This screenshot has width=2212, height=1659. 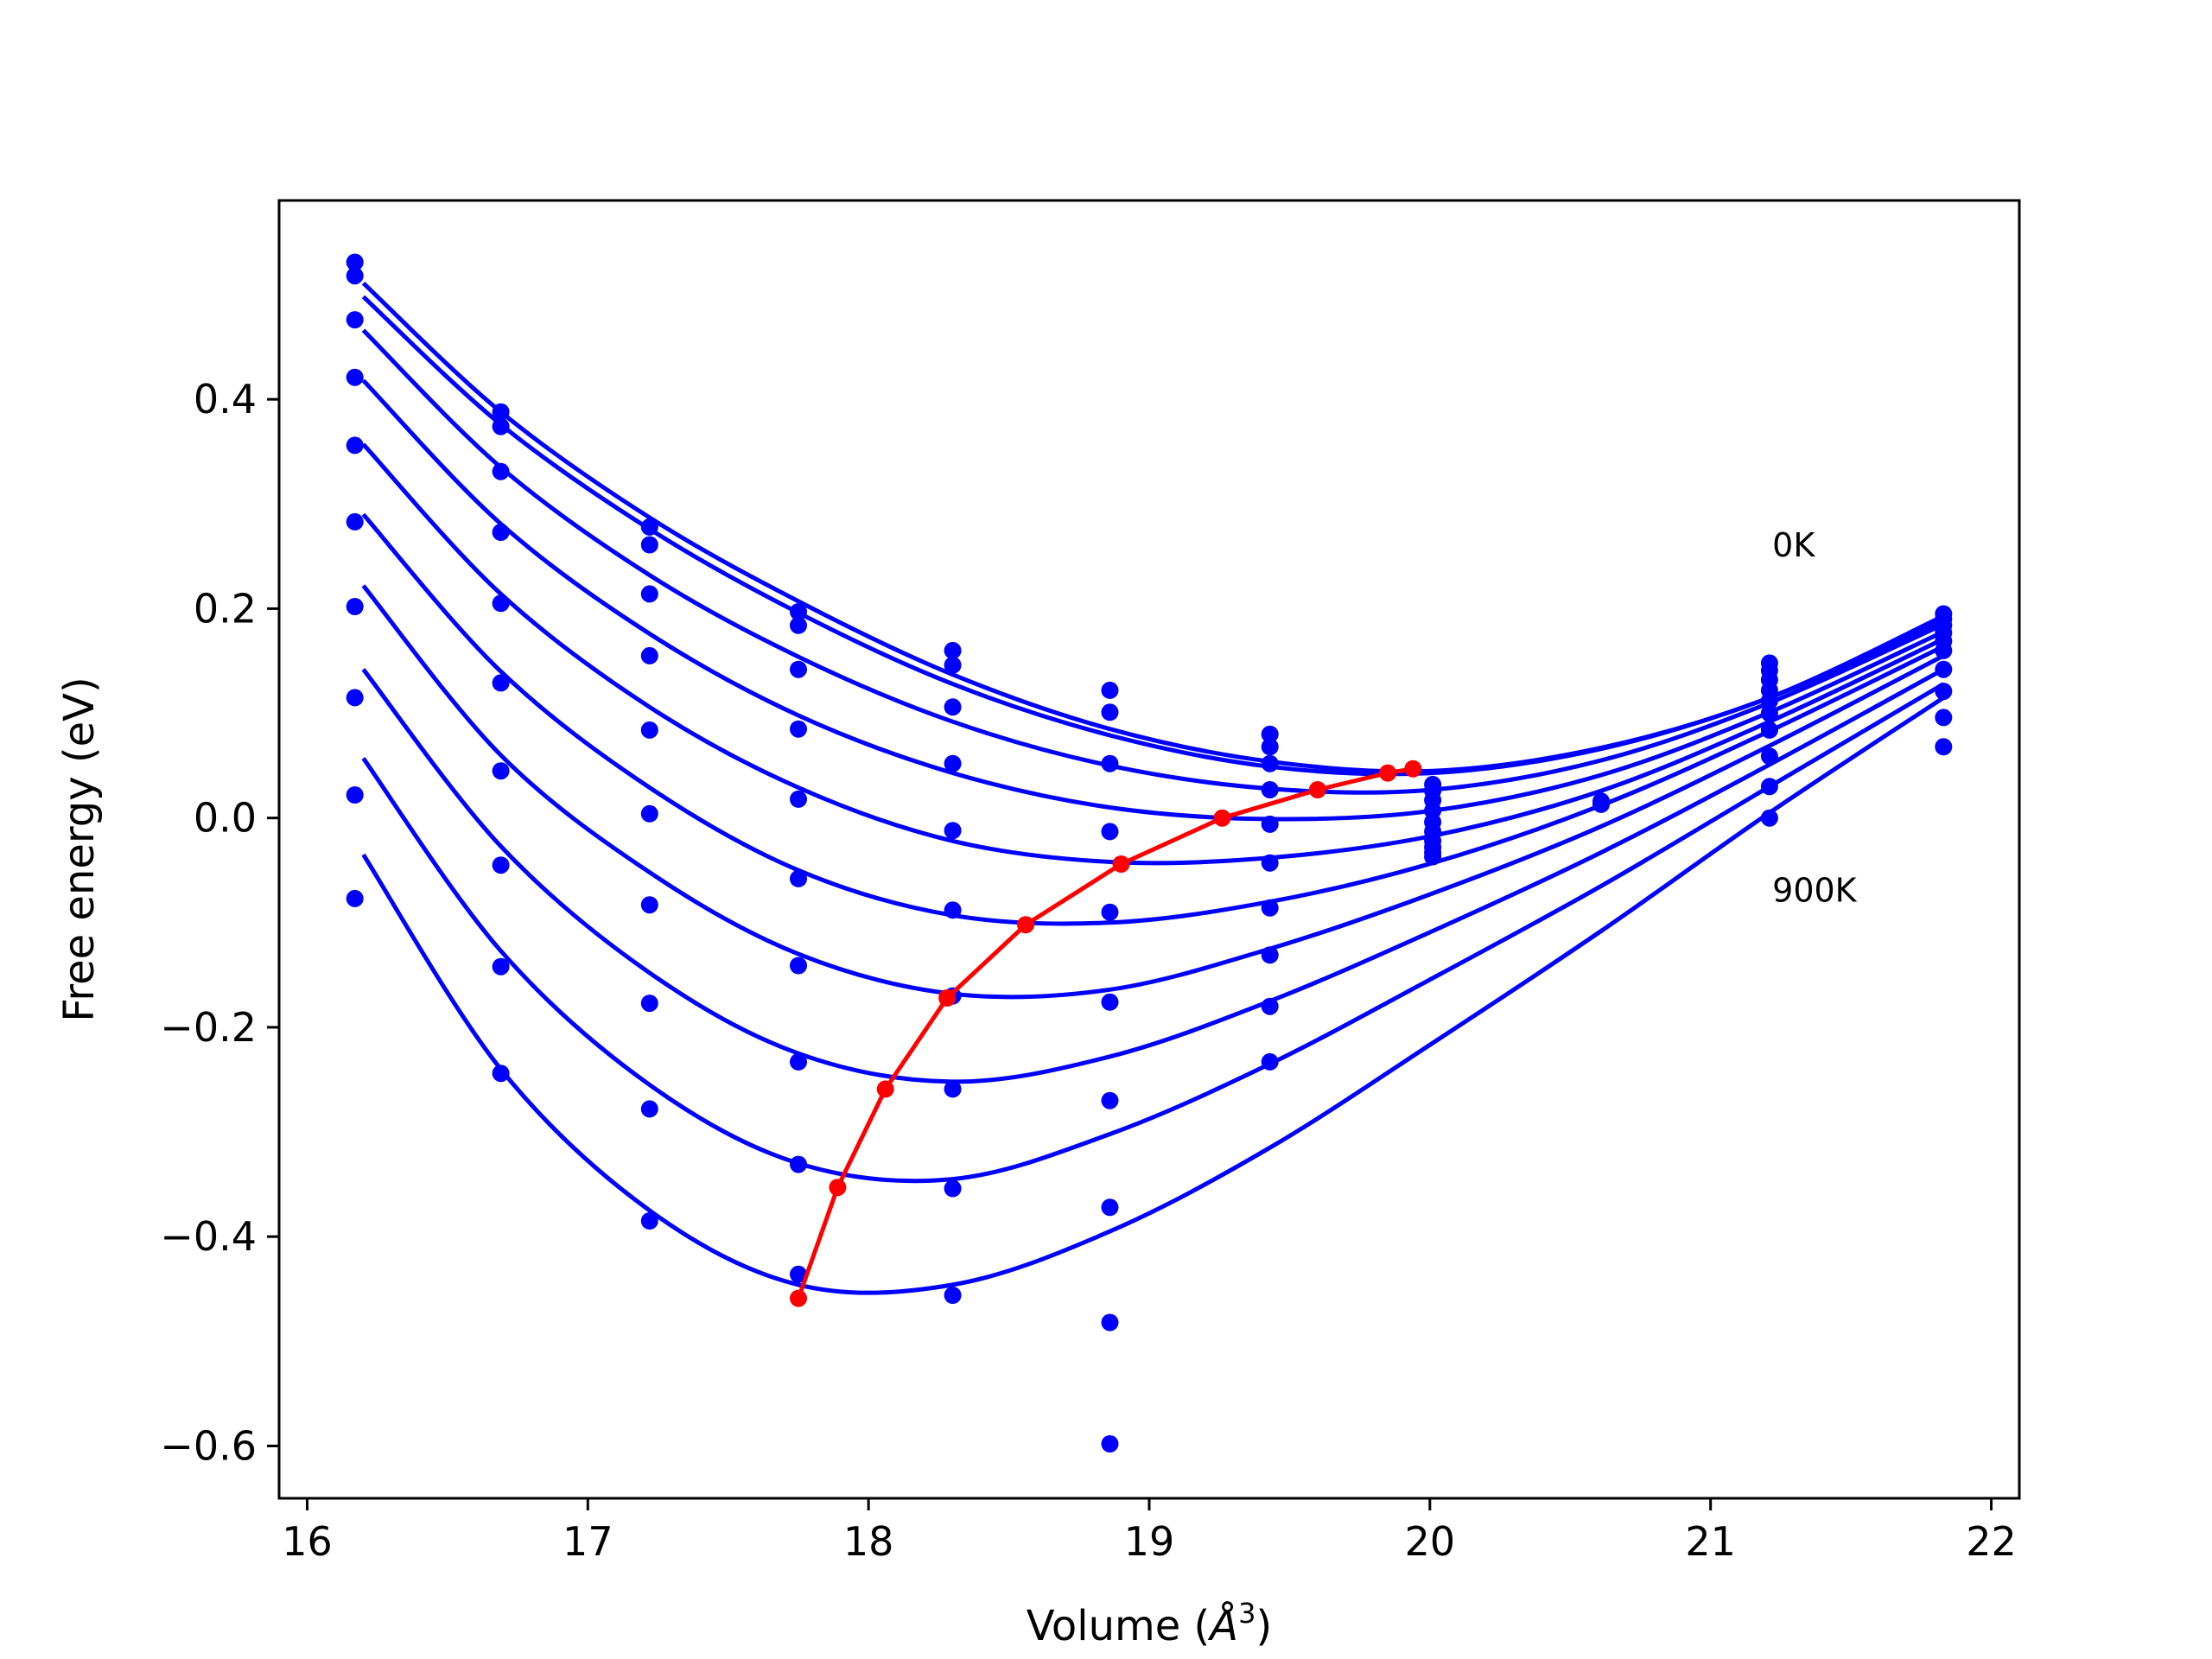 What do you see at coordinates (1793, 545) in the screenshot?
I see `temperature-annotation: 0K` at bounding box center [1793, 545].